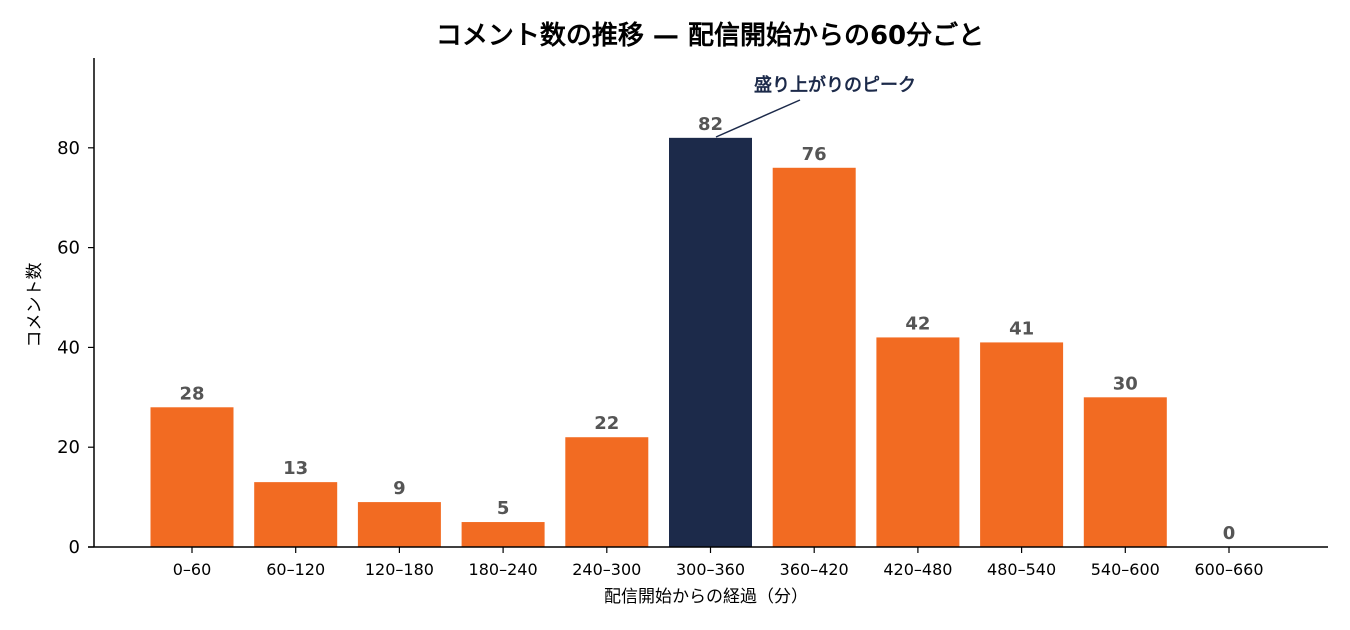 The width and height of the screenshot is (1350, 630). I want to click on value-label-120–180: 9, so click(399, 488).